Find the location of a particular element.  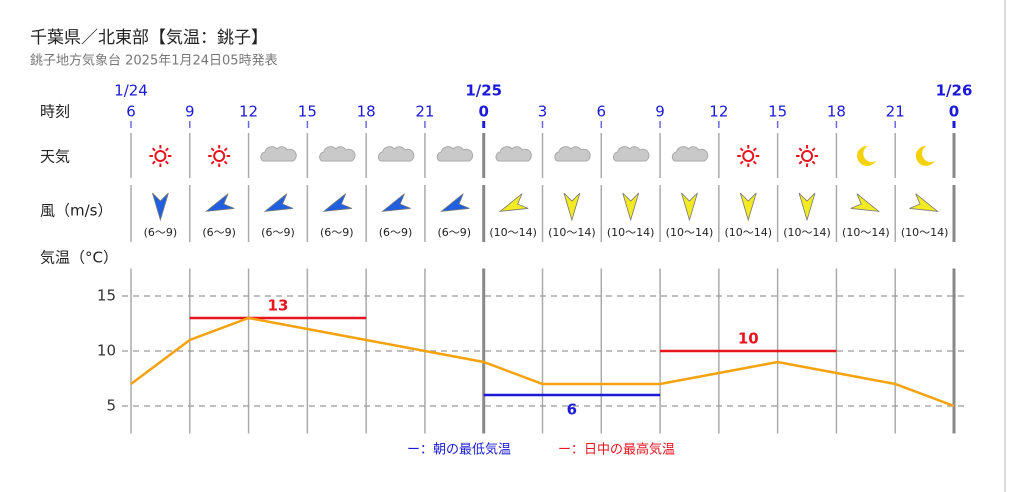

date-label: 1/26 is located at coordinates (954, 91).